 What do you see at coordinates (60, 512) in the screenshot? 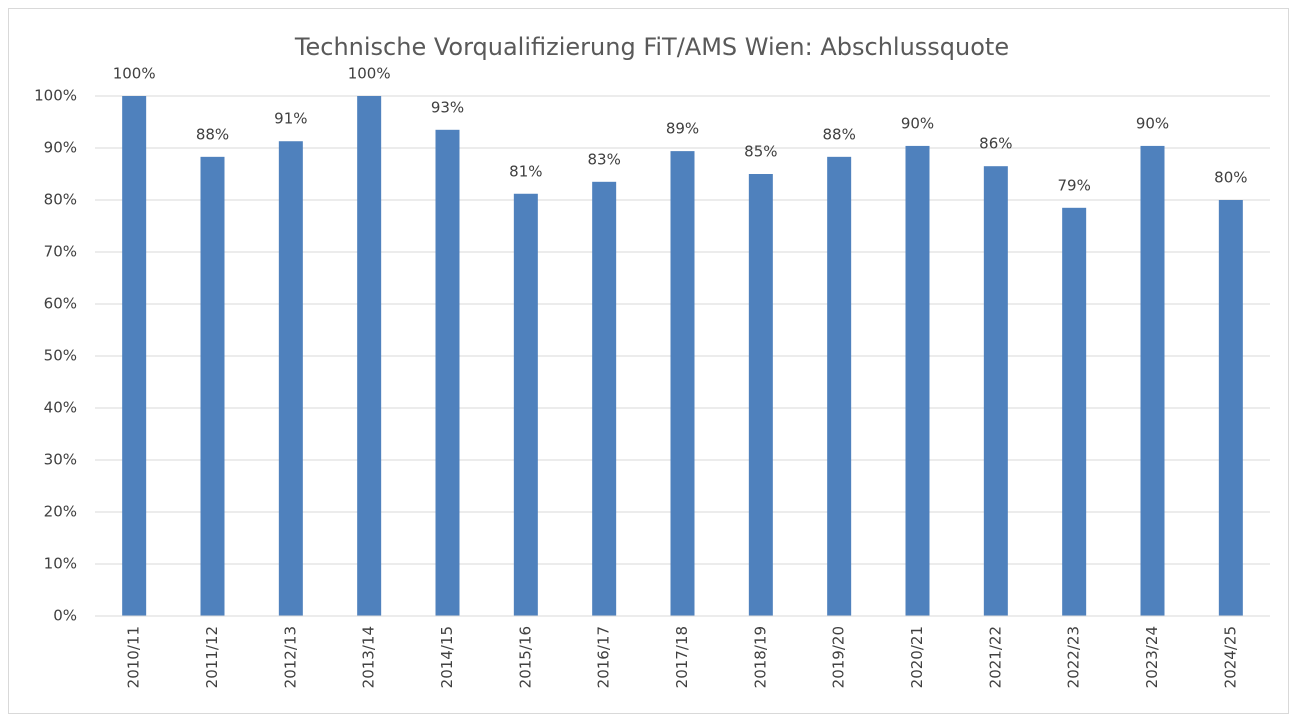
I see `y-tick-label: 20%` at bounding box center [60, 512].